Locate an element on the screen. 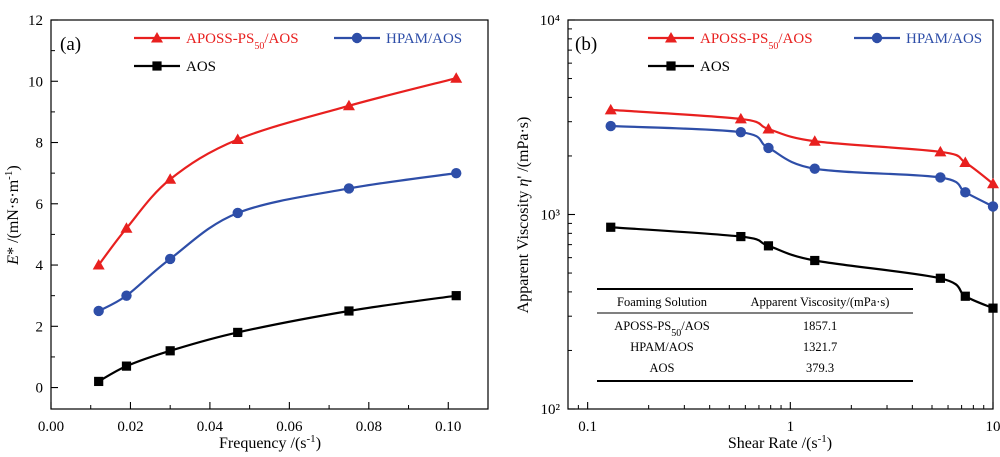 The image size is (1000, 457). y-axis-title-a: E* /(mN·s·m-1) is located at coordinates (12, 215).